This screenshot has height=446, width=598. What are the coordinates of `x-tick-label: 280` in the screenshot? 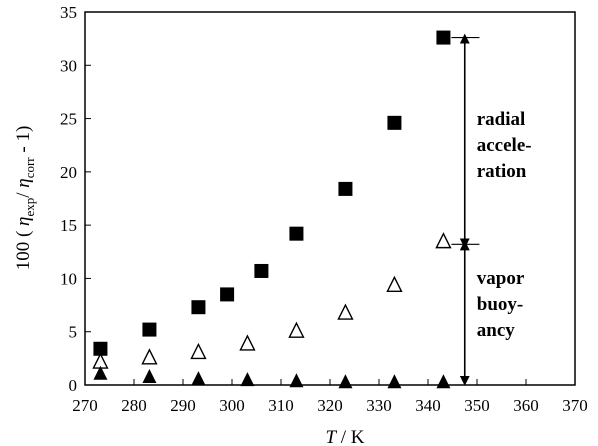 It's located at (134, 405).